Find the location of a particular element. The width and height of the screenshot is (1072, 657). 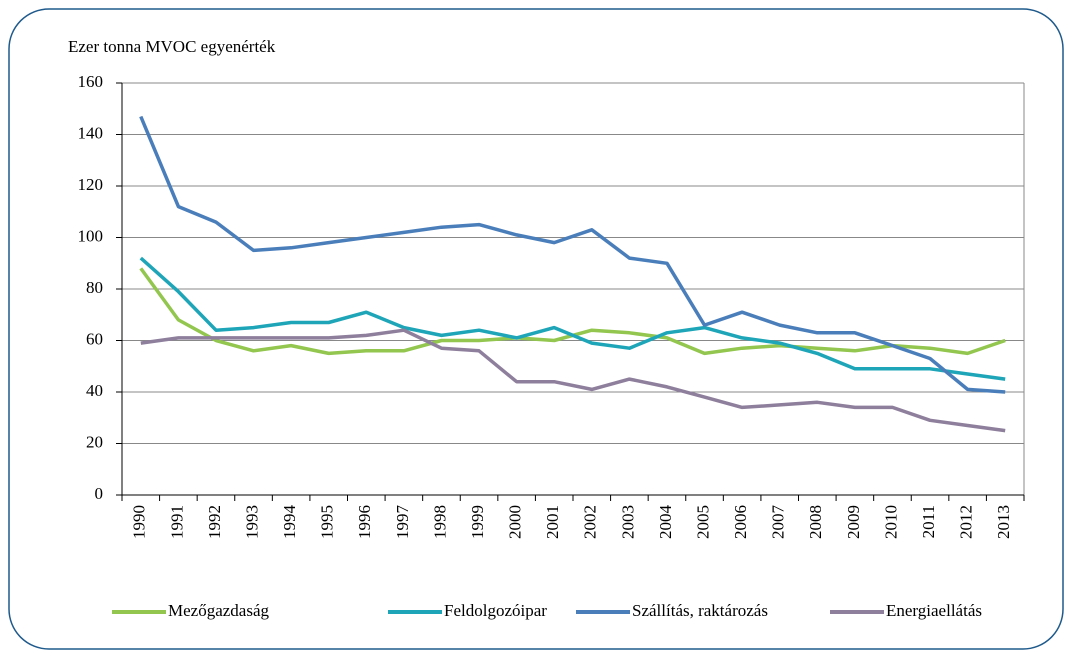

x-tick-label: 1994 is located at coordinates (289, 522).